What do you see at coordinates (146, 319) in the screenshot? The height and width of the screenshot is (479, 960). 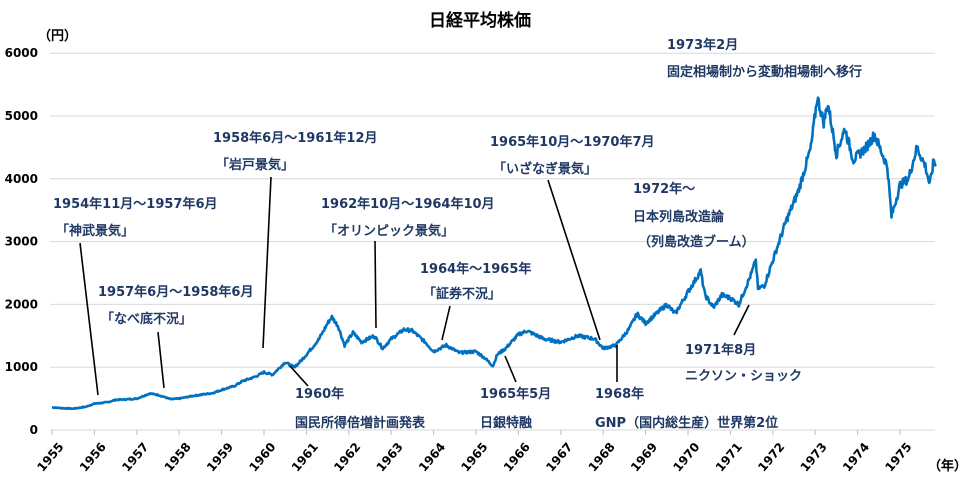 I see `annotation-label: 「なべ底不況」` at bounding box center [146, 319].